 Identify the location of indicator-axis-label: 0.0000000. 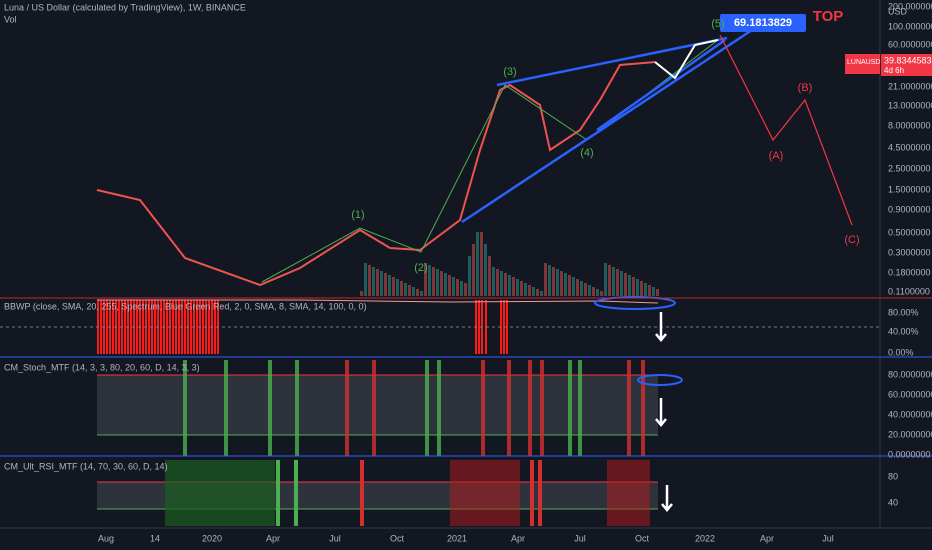
(909, 454).